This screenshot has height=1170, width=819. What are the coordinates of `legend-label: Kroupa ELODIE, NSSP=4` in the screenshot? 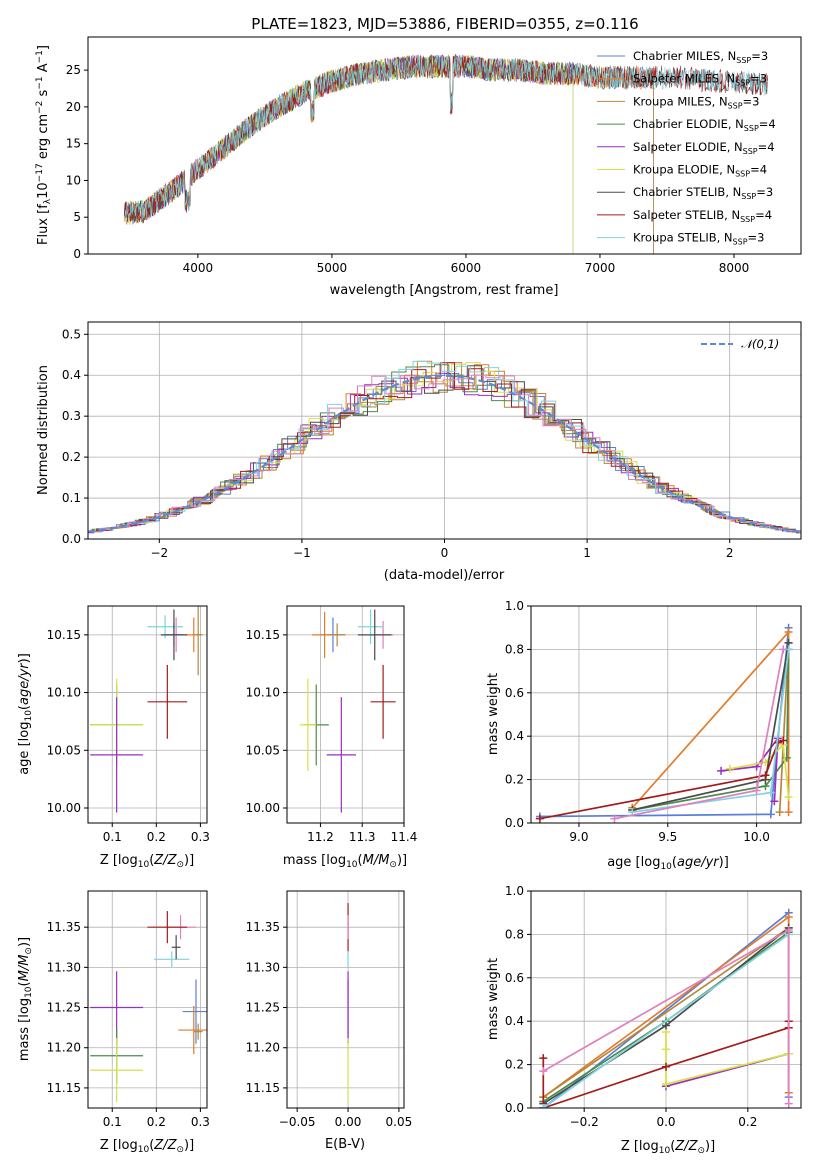 It's located at (700, 171).